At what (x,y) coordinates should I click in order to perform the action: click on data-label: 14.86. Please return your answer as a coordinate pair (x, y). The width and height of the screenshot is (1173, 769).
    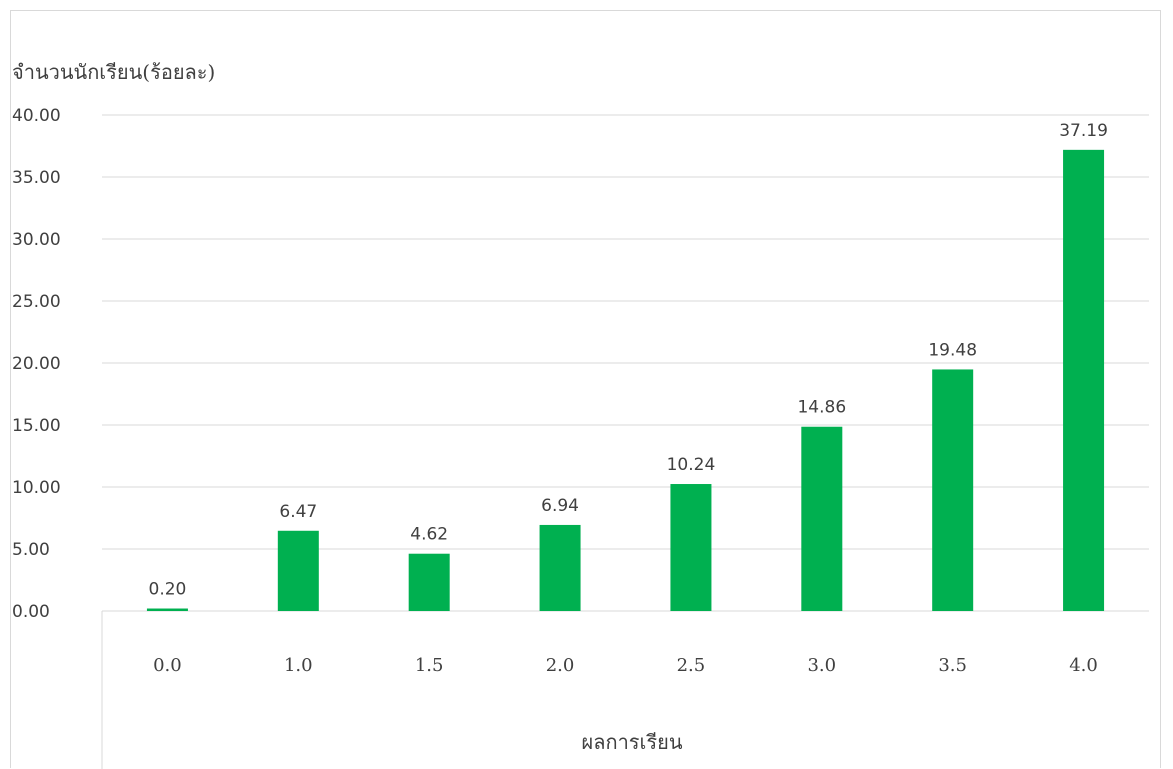
    Looking at the image, I should click on (821, 408).